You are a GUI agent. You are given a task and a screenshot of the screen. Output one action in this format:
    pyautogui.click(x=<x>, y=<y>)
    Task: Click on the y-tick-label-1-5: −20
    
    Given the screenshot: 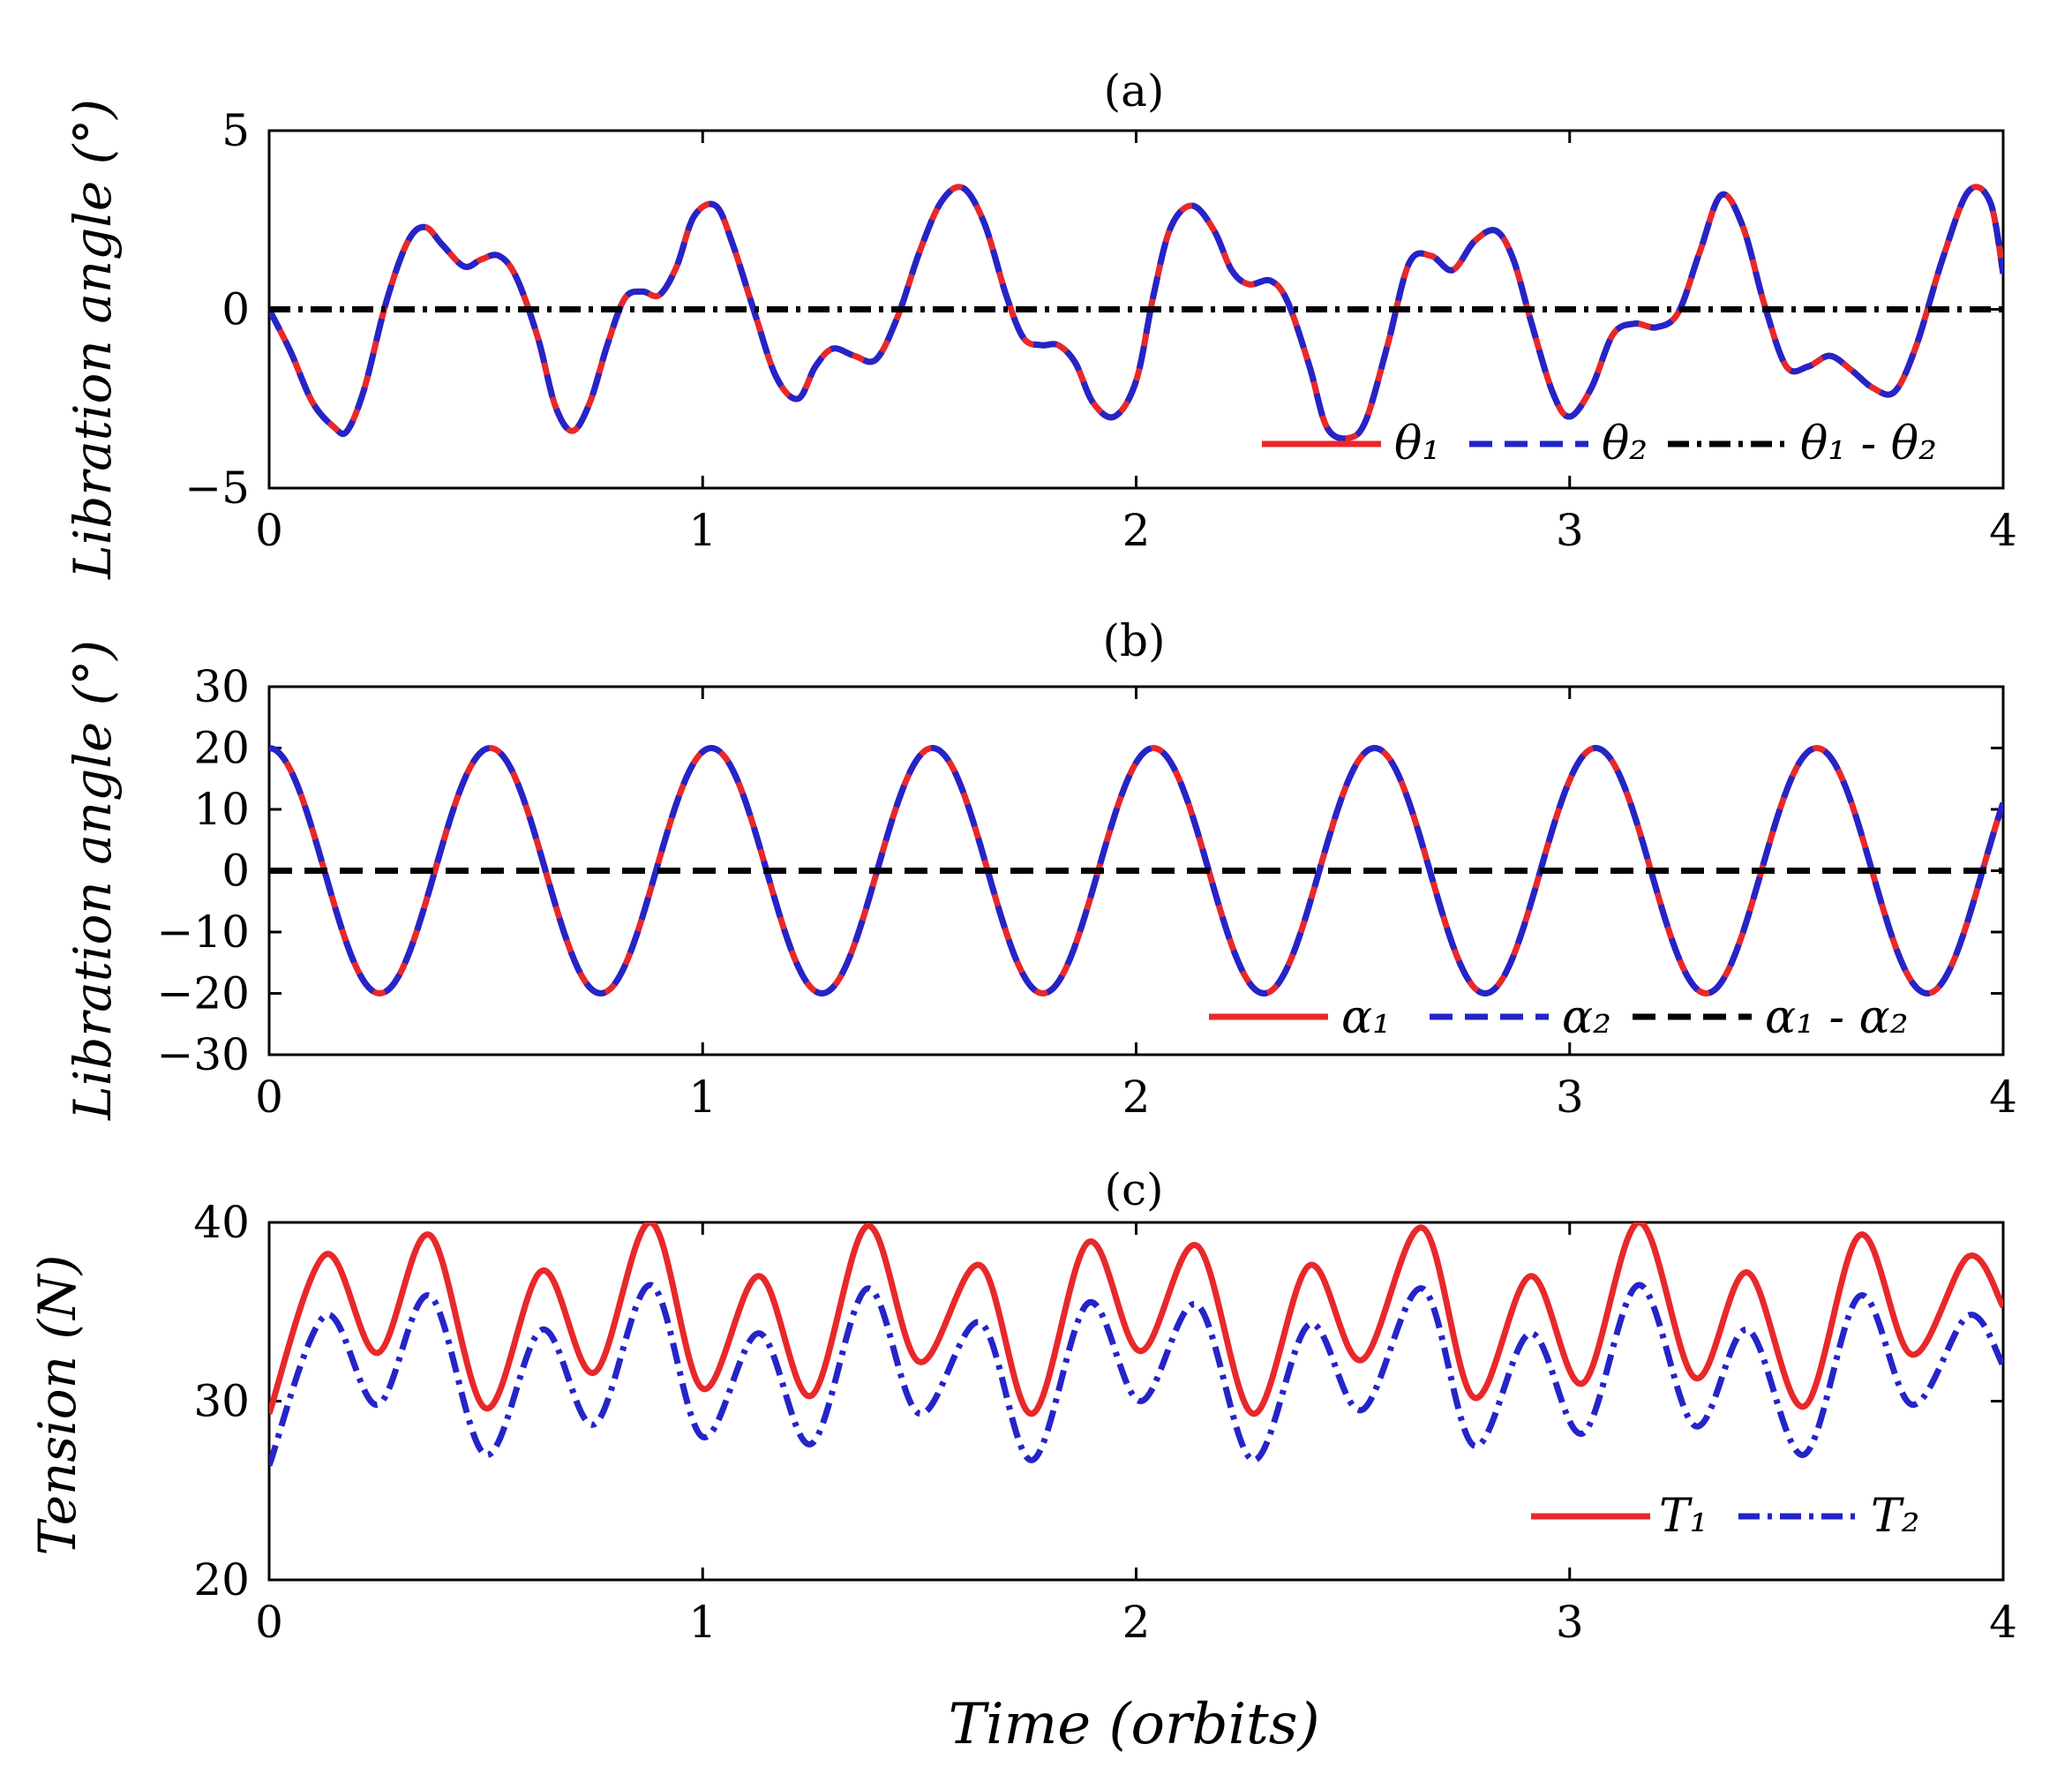 What is the action you would take?
    pyautogui.click(x=203, y=993)
    